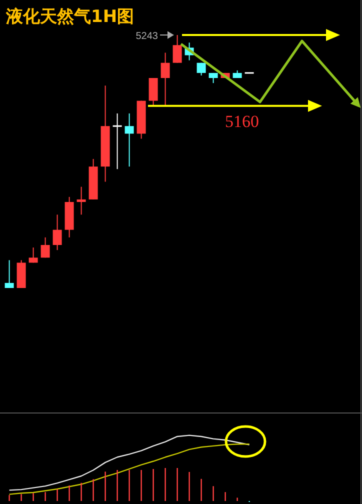 The height and width of the screenshot is (504, 362). I want to click on annotation: 5243, so click(147, 36).